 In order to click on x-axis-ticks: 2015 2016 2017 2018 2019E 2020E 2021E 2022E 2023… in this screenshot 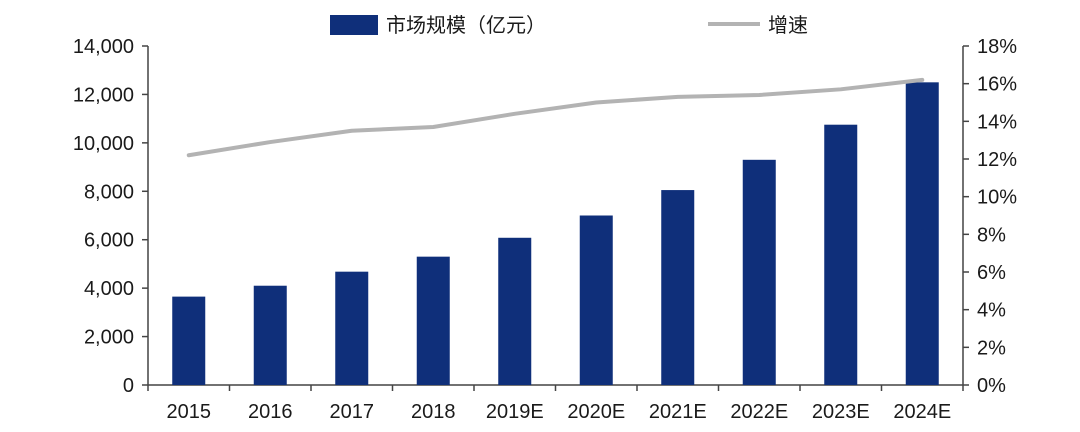, I will do `click(555, 404)`.